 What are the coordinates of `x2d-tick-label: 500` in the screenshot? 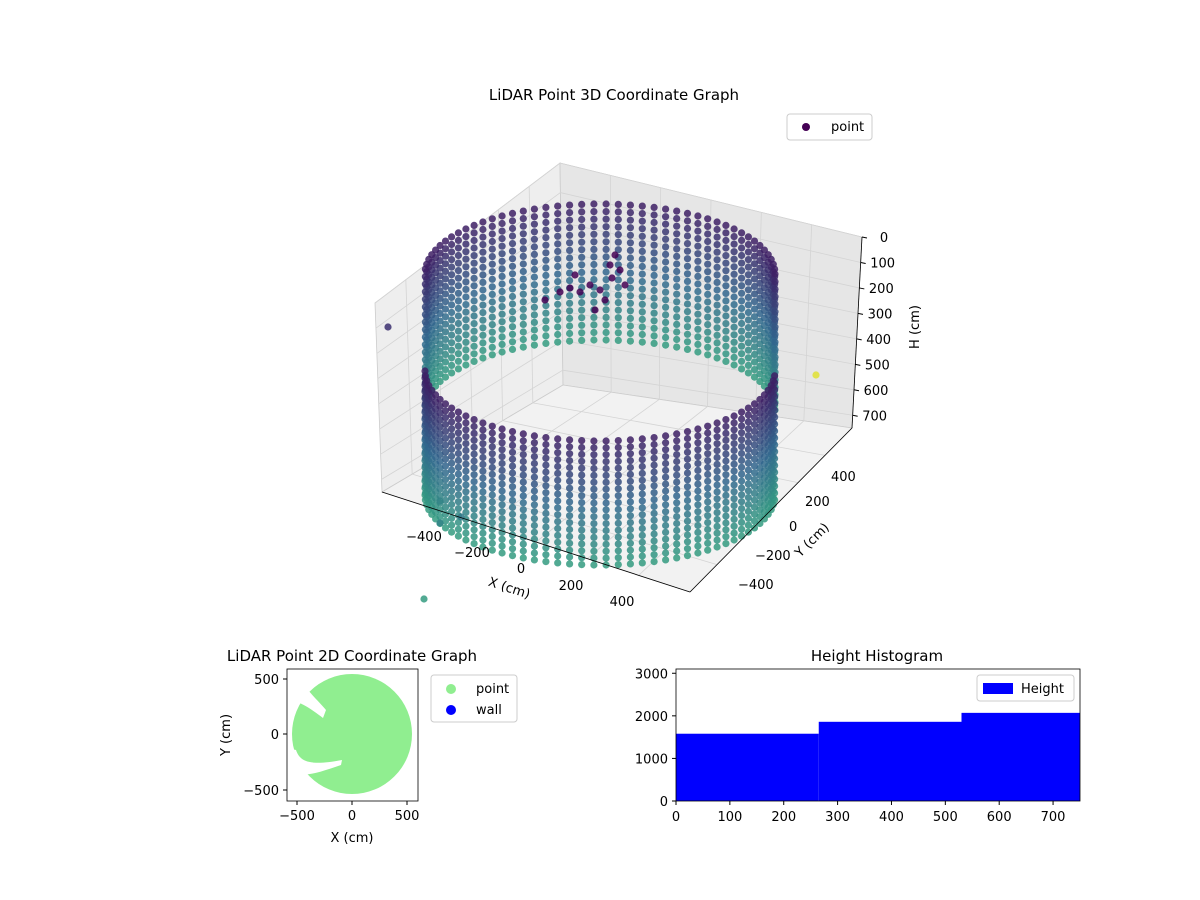 It's located at (407, 816).